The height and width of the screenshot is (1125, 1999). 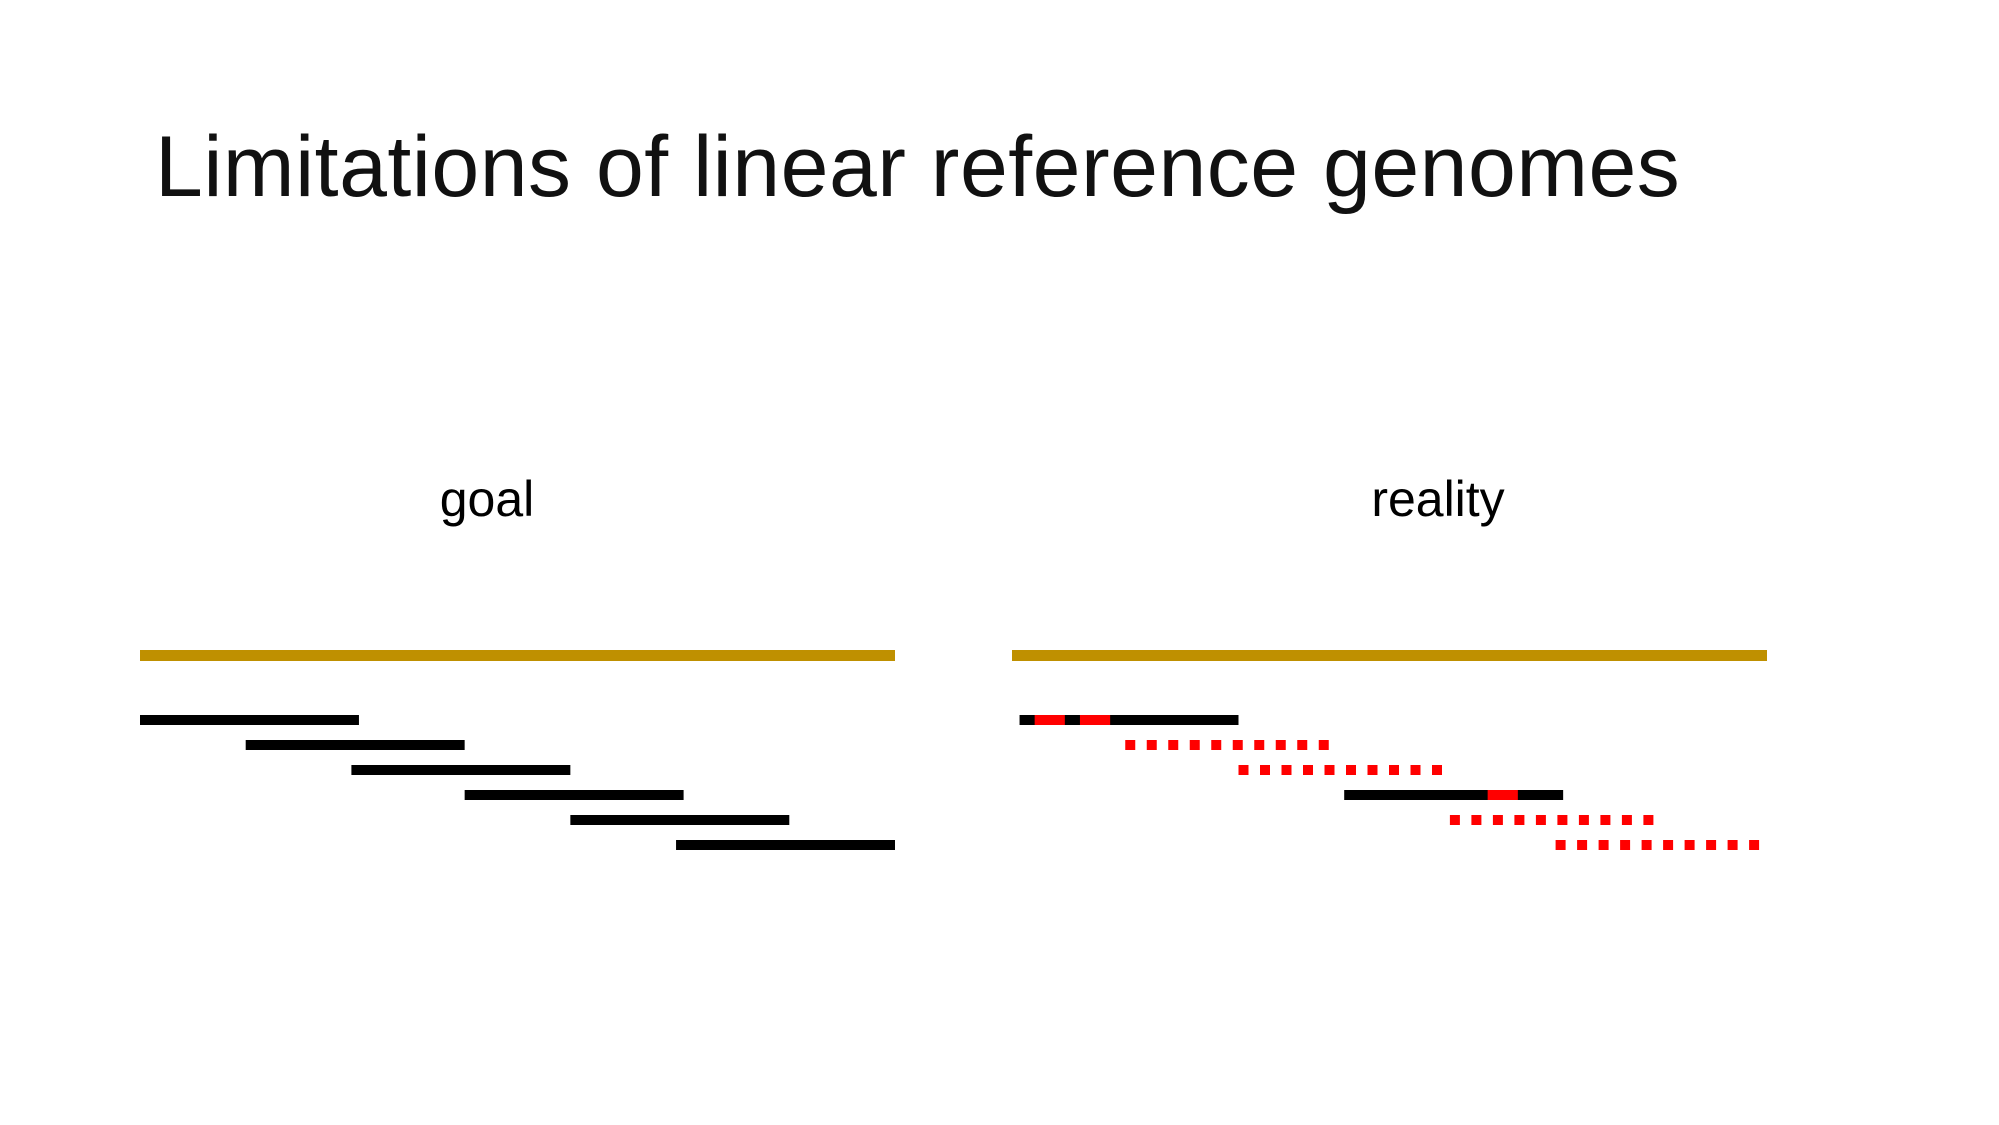 What do you see at coordinates (517, 655) in the screenshot?
I see `goal-reference-line` at bounding box center [517, 655].